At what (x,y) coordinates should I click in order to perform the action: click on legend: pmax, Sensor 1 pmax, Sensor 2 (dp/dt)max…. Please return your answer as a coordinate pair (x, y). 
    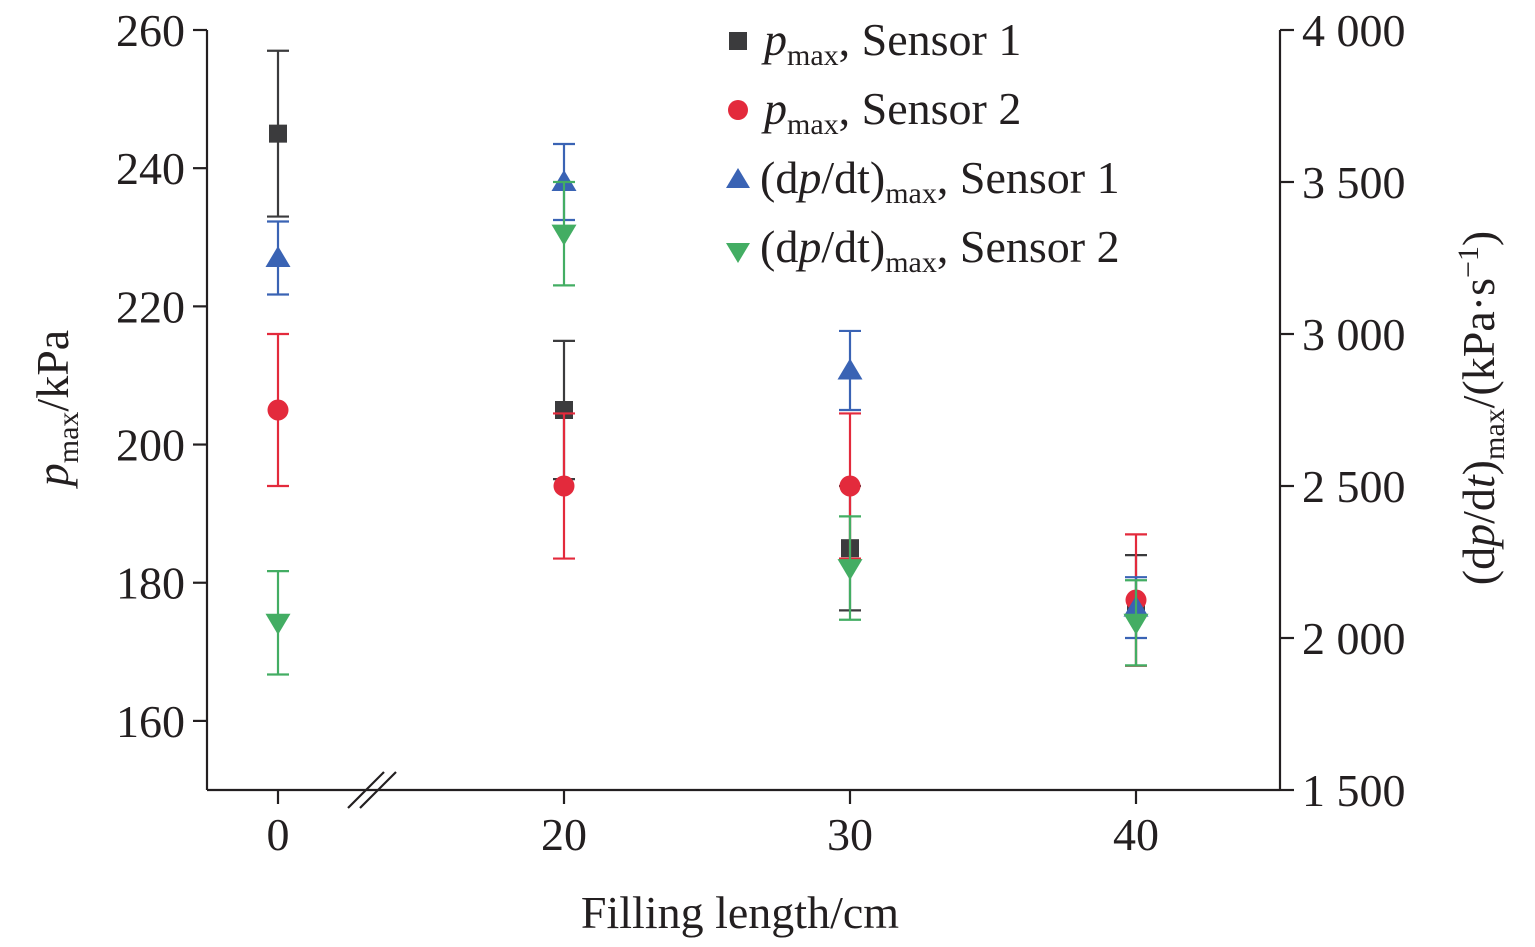
    Looking at the image, I should click on (923, 146).